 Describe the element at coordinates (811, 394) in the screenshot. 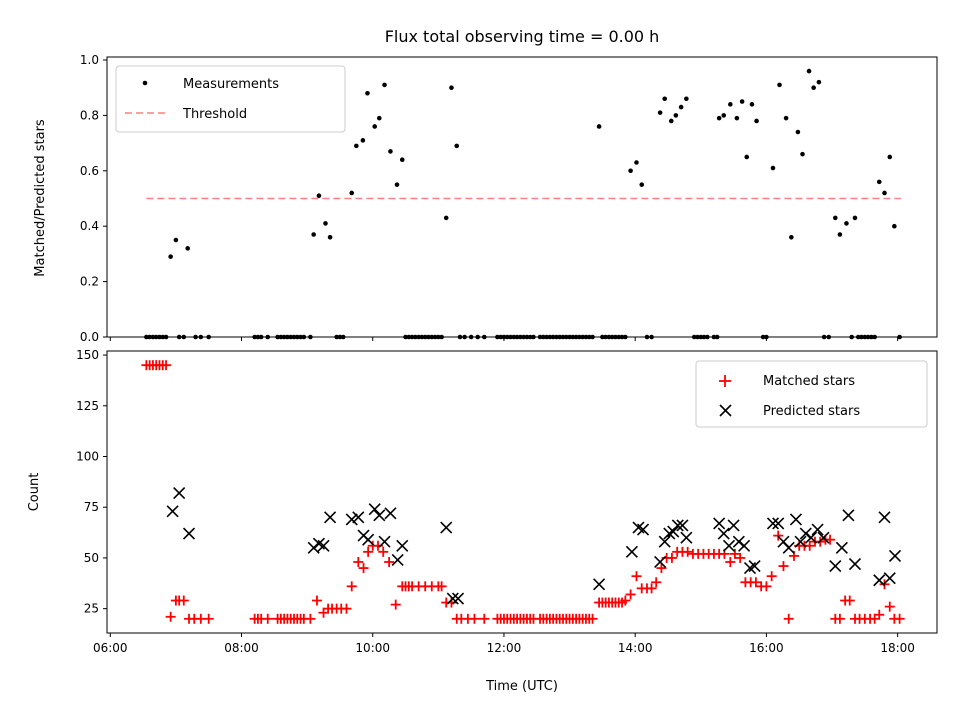

I see `bottom-legend-box` at that location.